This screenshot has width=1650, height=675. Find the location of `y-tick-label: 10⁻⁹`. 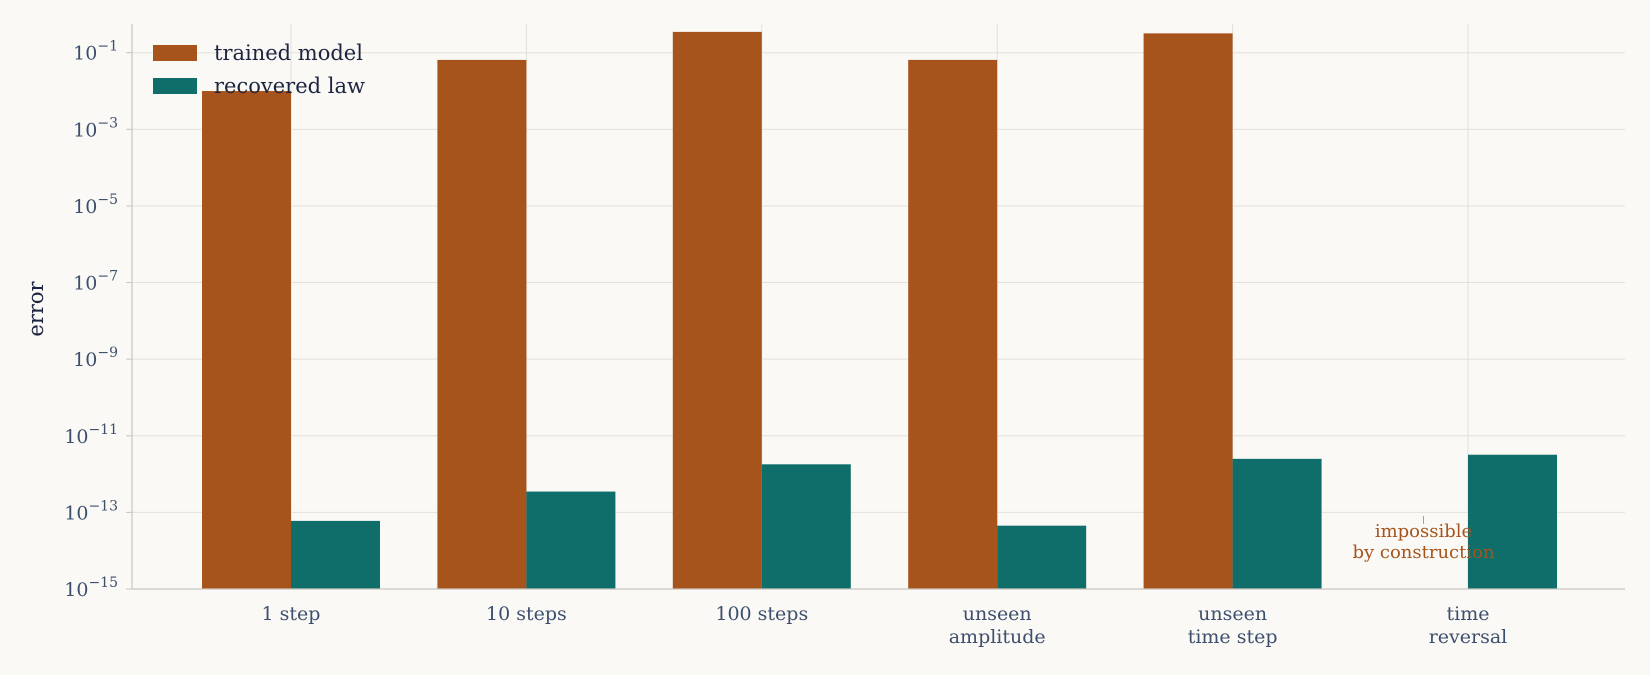

y-tick-label: 10⁻⁹ is located at coordinates (95, 358).